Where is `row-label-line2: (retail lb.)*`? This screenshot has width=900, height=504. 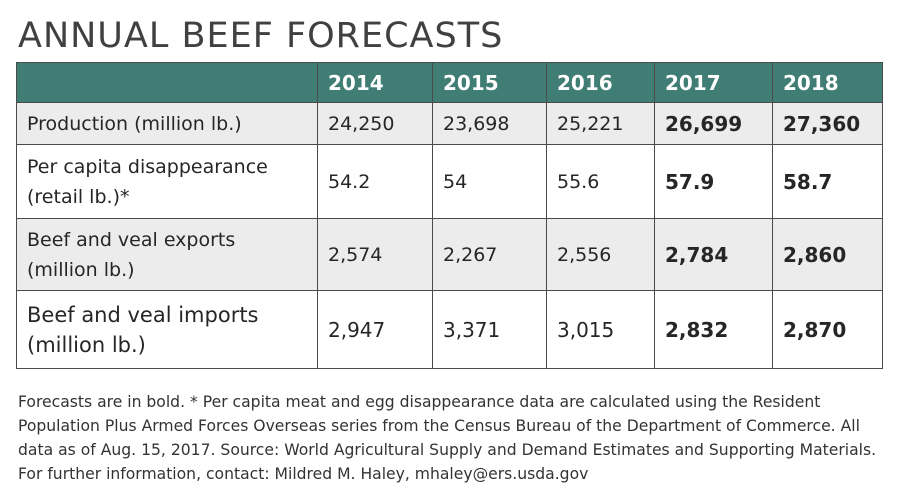 row-label-line2: (retail lb.)* is located at coordinates (78, 196).